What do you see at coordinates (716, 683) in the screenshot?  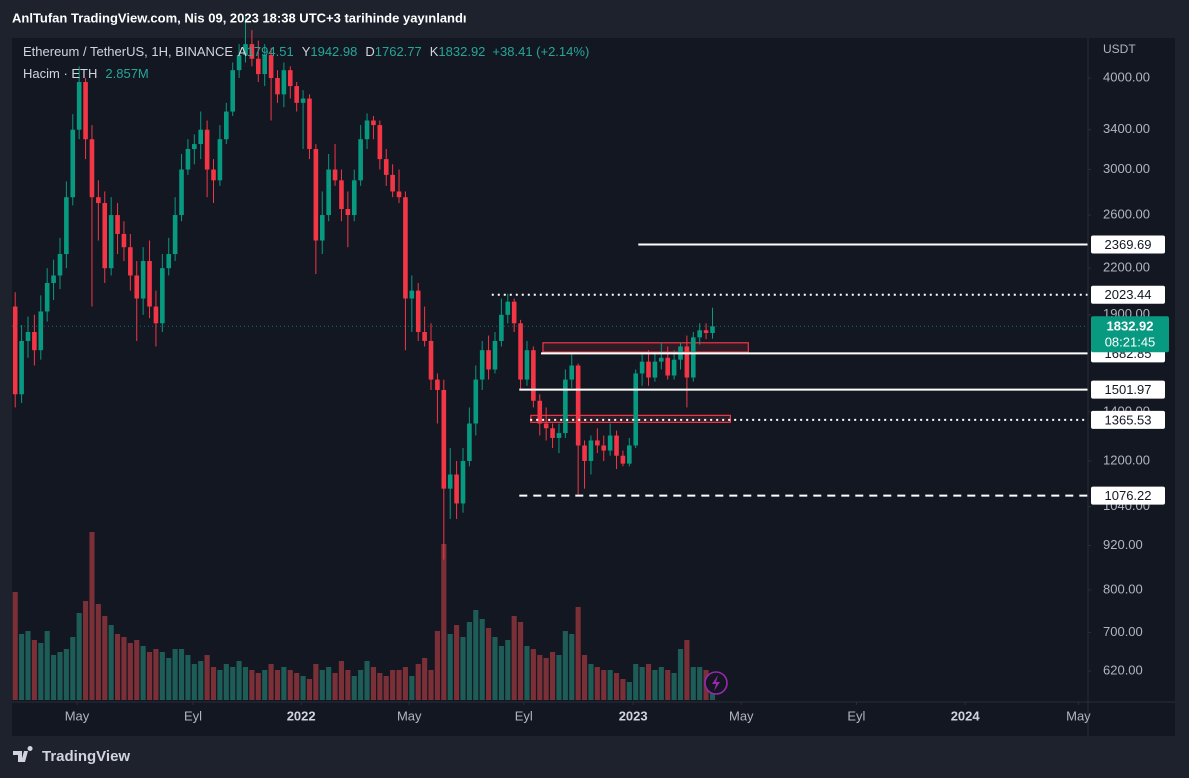 I see `alert-icon` at bounding box center [716, 683].